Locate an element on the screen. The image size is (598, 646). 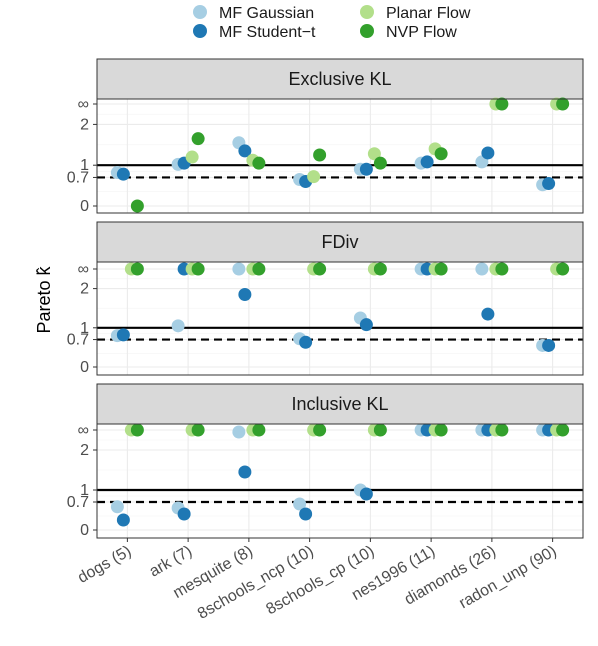
x-tick-label: 8schools_cp (10) is located at coordinates (320, 581).